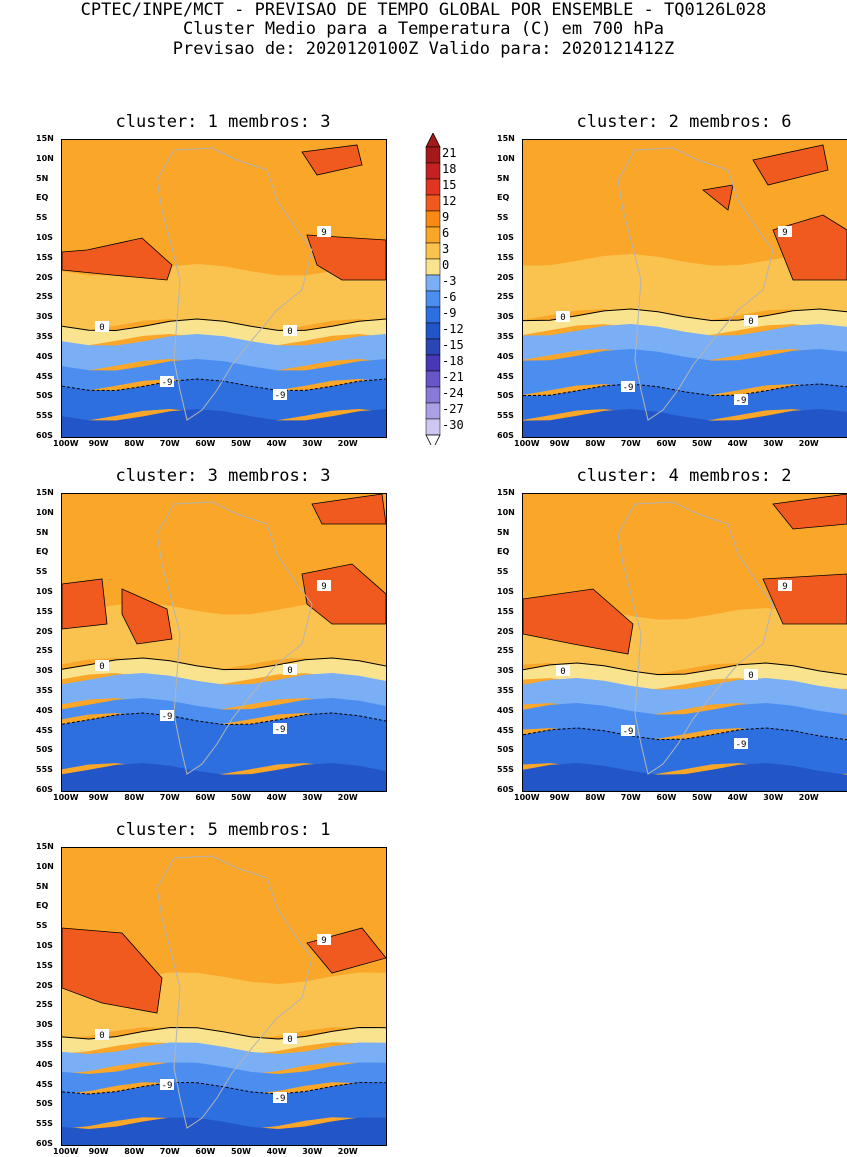 This screenshot has width=847, height=1157. Describe the element at coordinates (44, 591) in the screenshot. I see `latitude-label: 10S` at that location.